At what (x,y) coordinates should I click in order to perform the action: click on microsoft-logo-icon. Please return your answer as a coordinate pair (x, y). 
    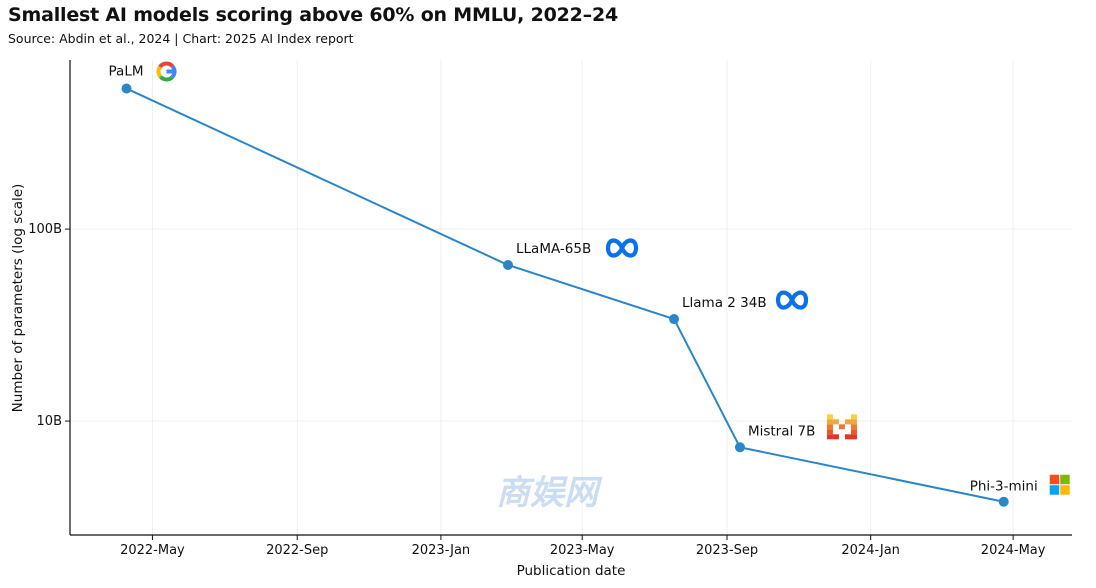
    Looking at the image, I should click on (1059, 484).